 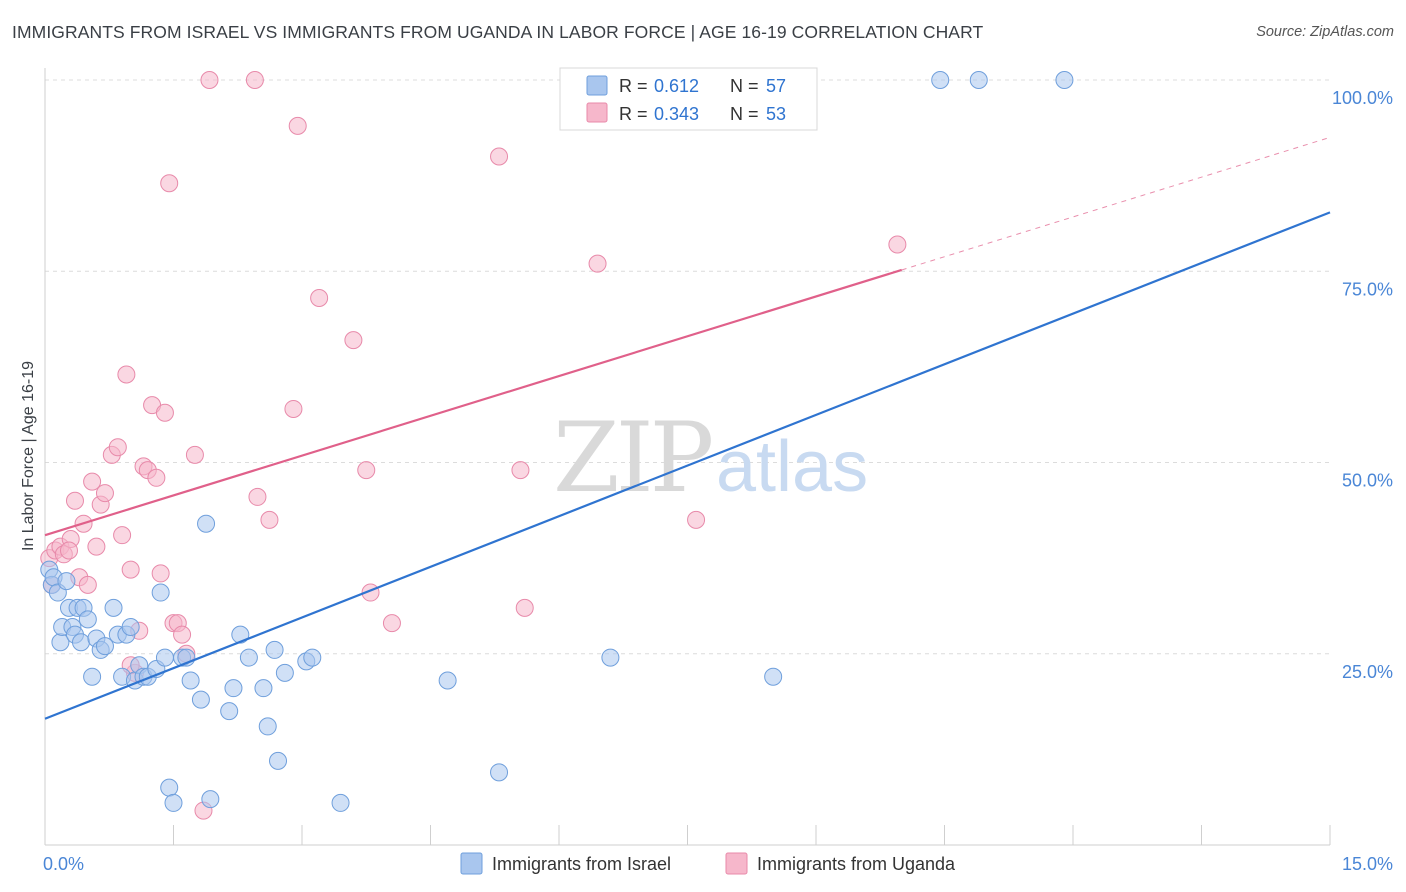 I want to click on trend-line-uganda-extension, so click(x=1116, y=203).